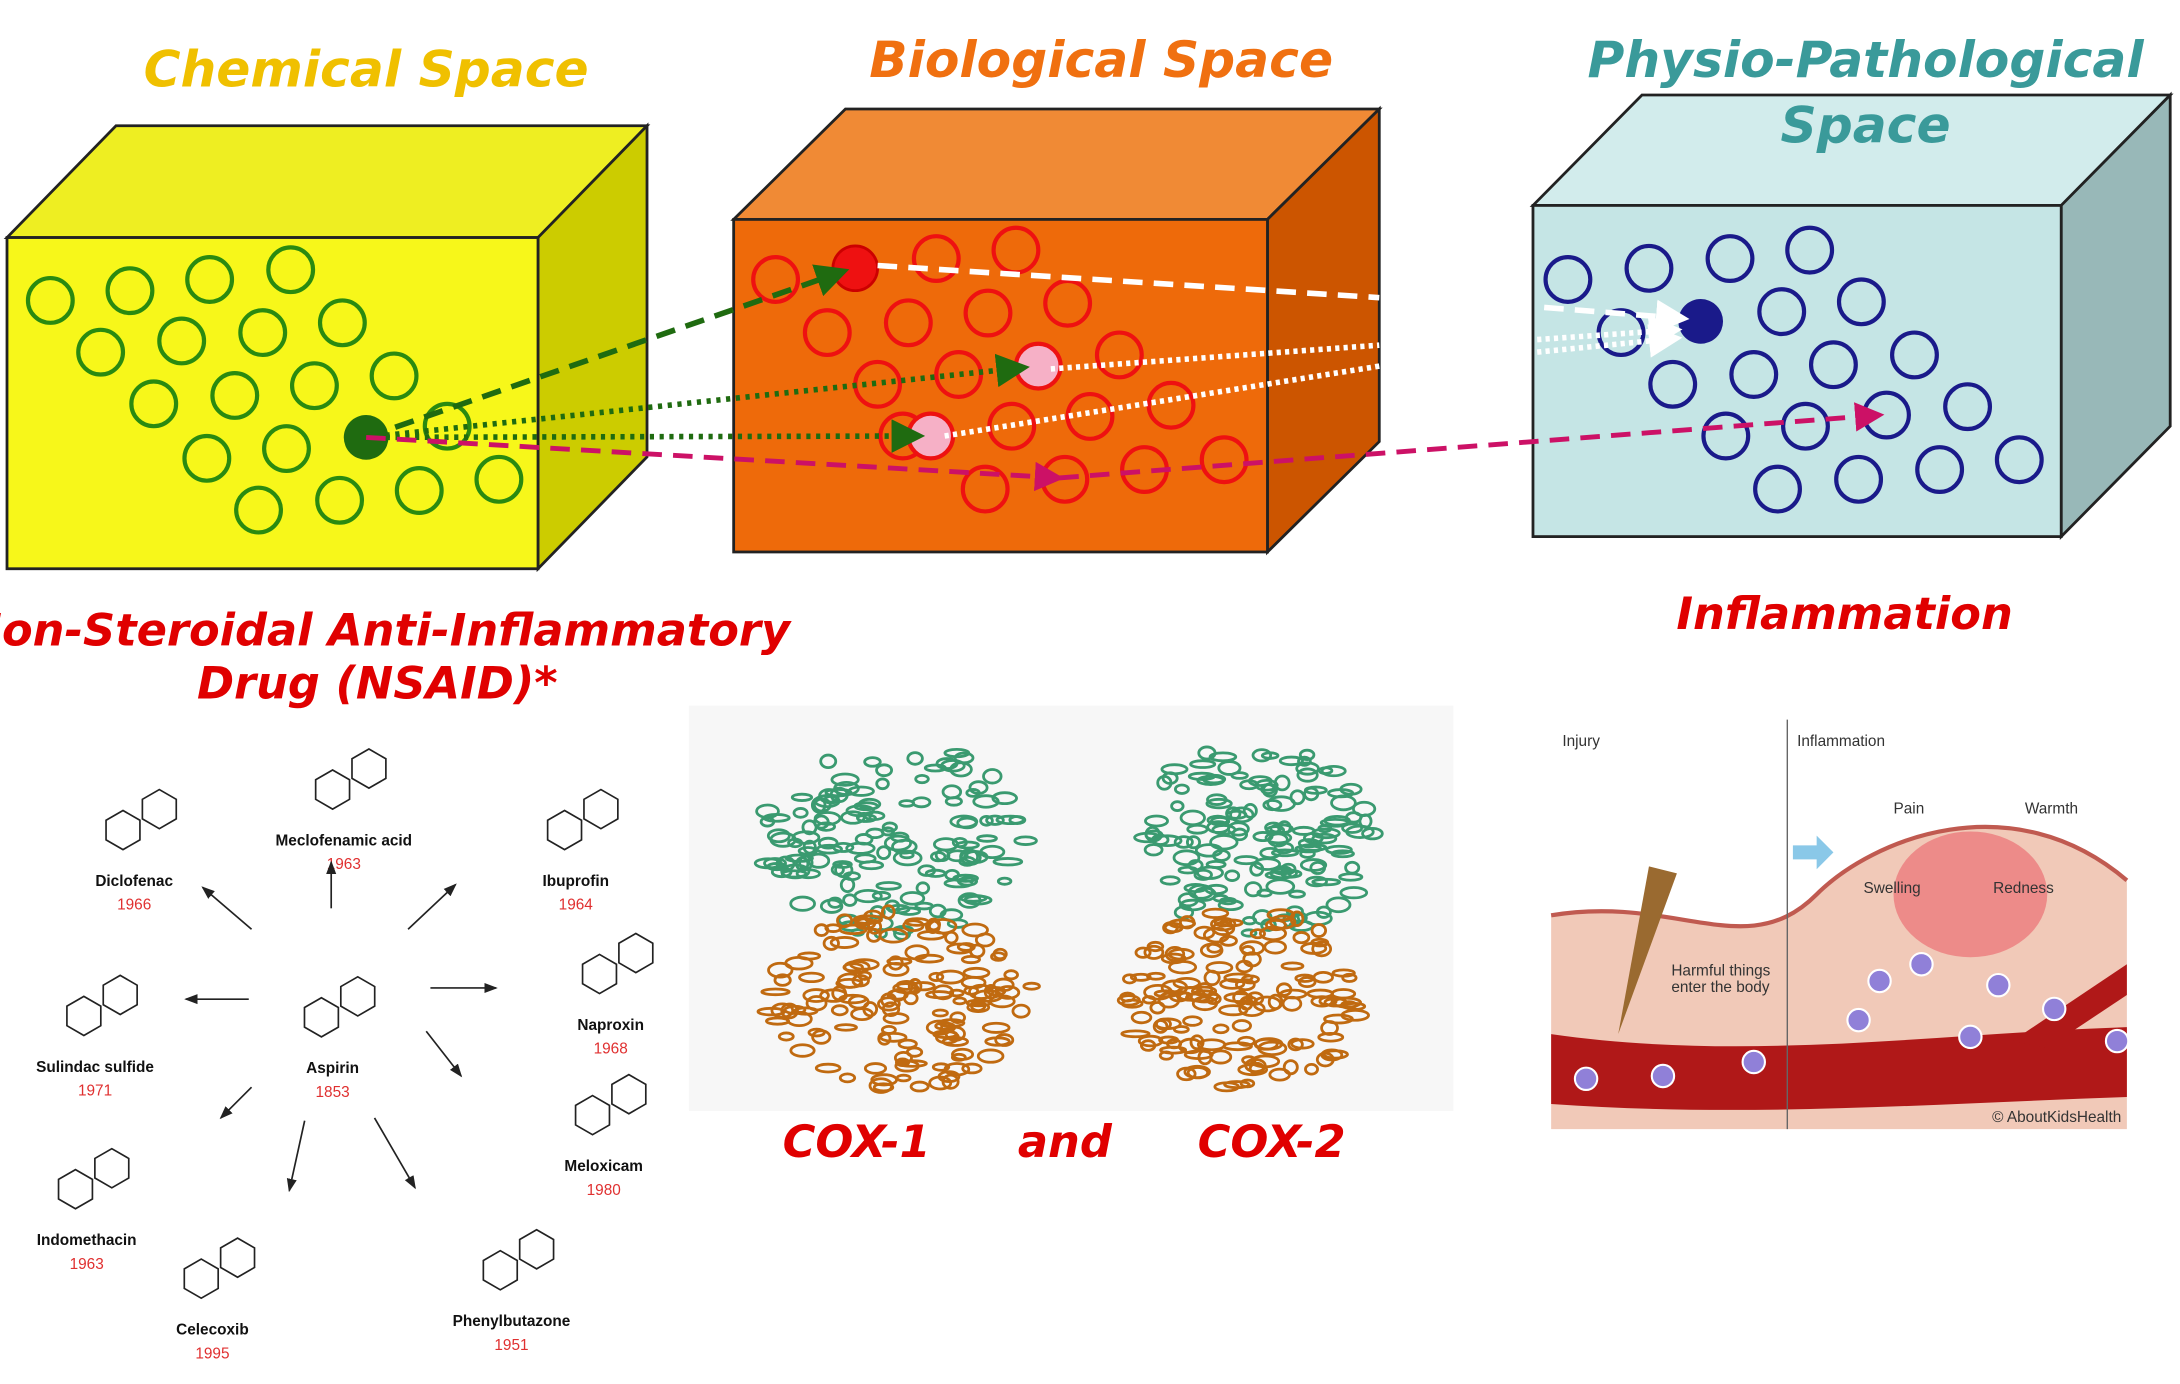  What do you see at coordinates (332, 1068) in the screenshot?
I see `drug-name: Aspirin` at bounding box center [332, 1068].